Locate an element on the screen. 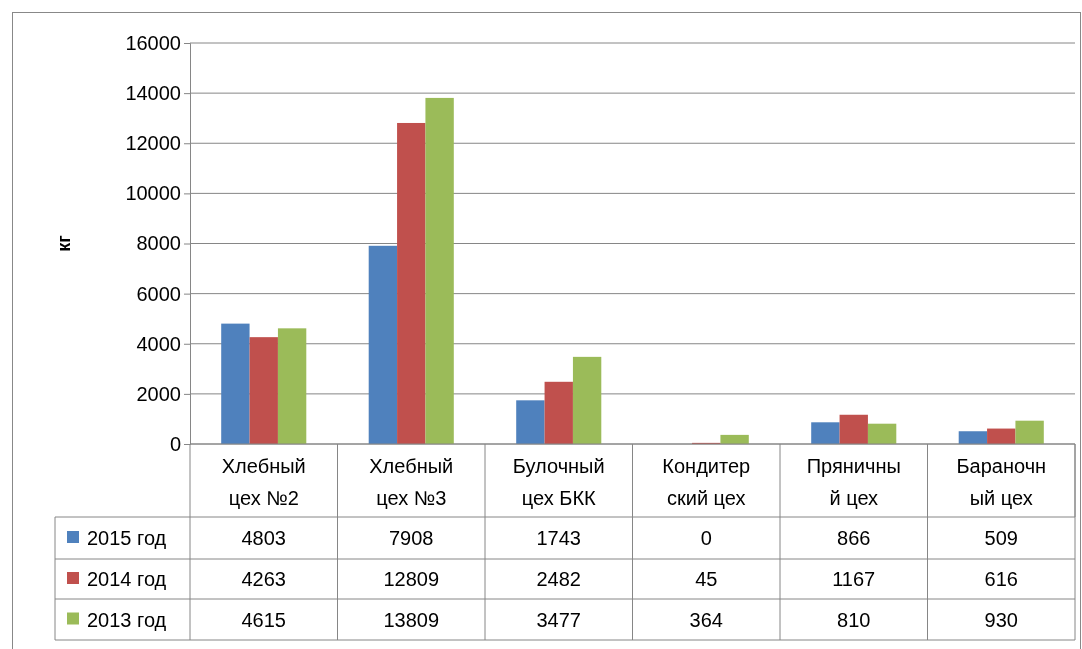  x-tick-label: Хлебный цех №3 is located at coordinates (411, 482).